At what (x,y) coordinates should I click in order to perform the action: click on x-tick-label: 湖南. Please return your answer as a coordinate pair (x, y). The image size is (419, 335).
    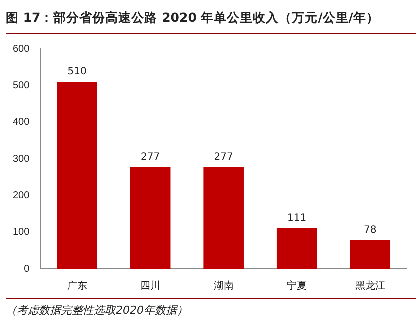
    Looking at the image, I should click on (224, 286).